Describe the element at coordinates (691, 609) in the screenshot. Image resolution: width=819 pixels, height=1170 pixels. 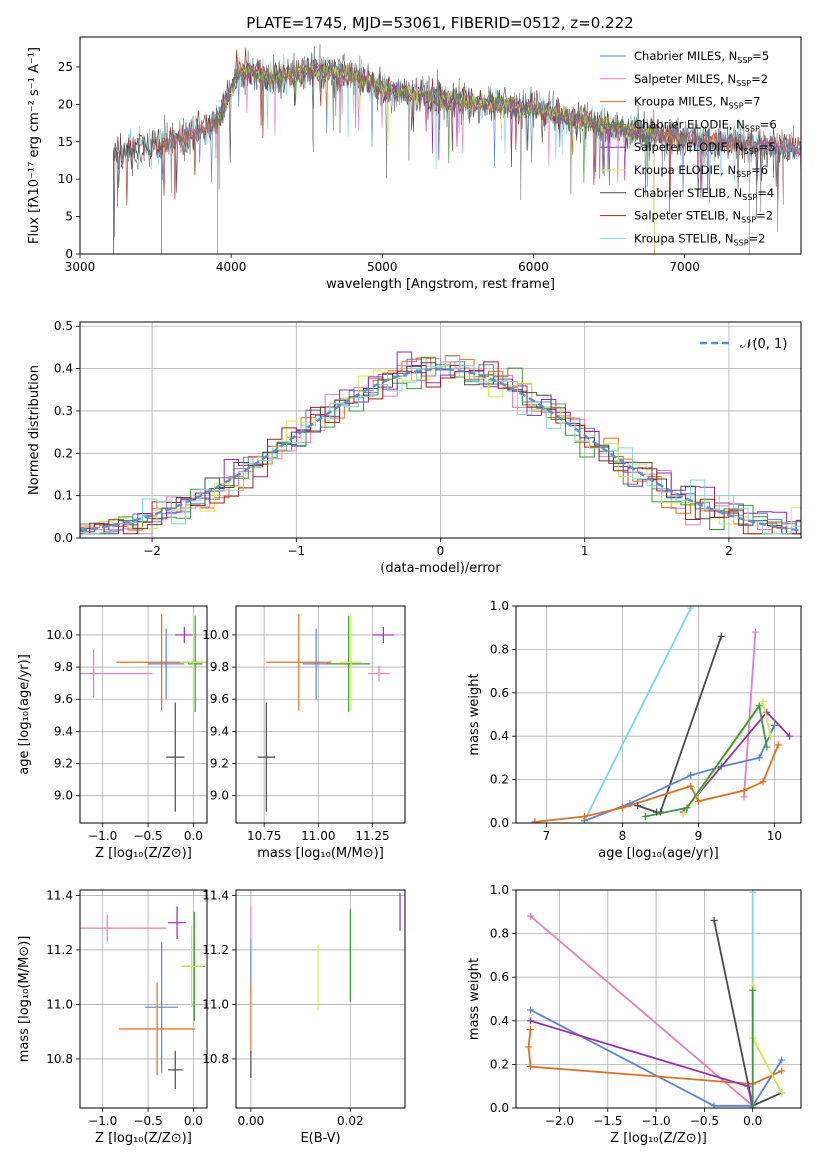
I see `series-marker-kroupa-stelib` at that location.